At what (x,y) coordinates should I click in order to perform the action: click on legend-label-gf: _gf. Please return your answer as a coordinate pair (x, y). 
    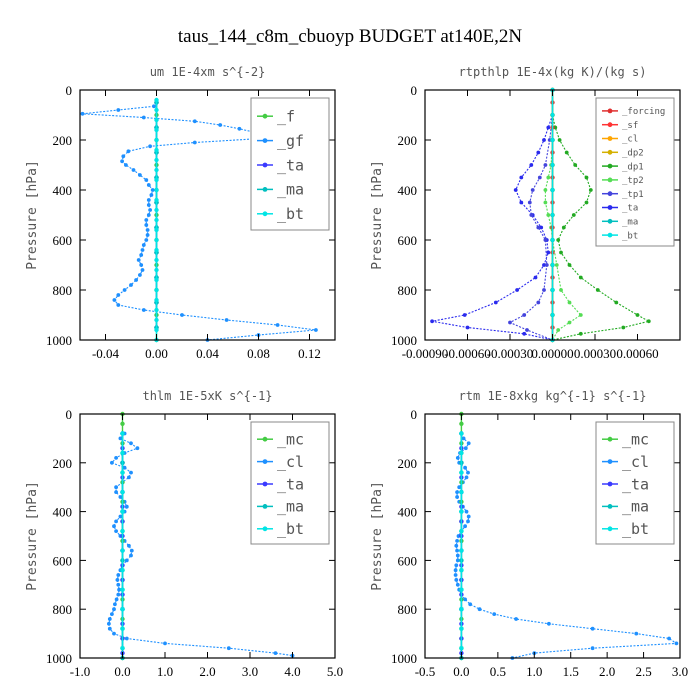
    Looking at the image, I should click on (290, 141).